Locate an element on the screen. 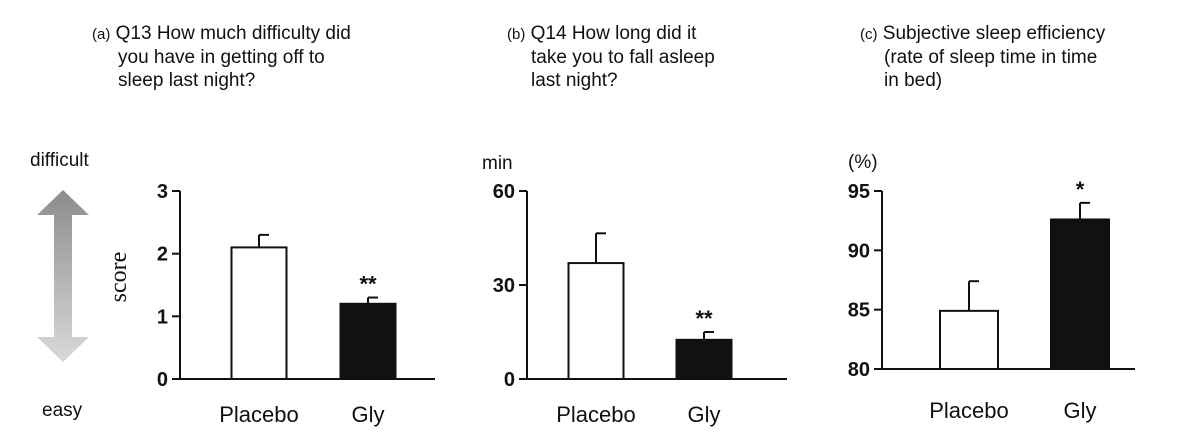 The width and height of the screenshot is (1200, 439). panel-a-title-line-3: sleep last night? is located at coordinates (187, 80).